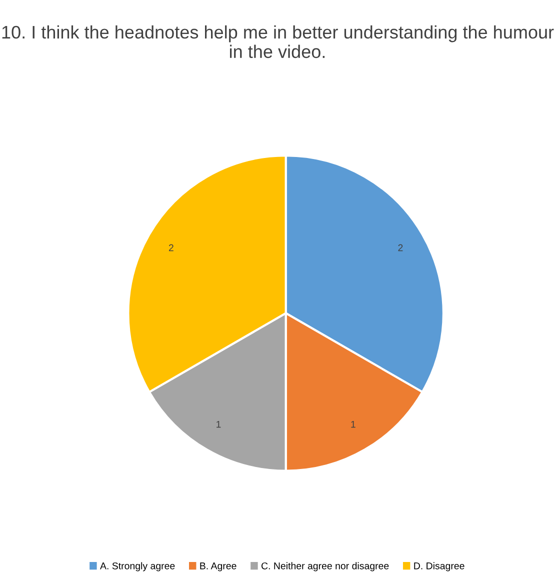 This screenshot has width=555, height=580. What do you see at coordinates (218, 567) in the screenshot?
I see `legend-label: B. Agree` at bounding box center [218, 567].